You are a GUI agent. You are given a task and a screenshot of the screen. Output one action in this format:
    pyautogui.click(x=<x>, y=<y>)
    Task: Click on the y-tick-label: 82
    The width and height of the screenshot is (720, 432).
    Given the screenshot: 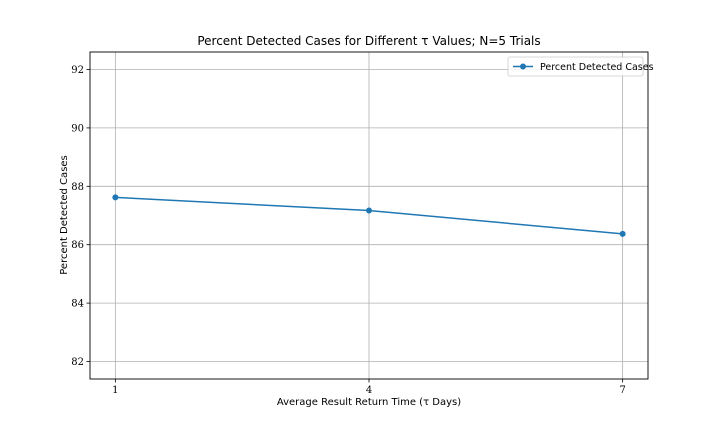 What is the action you would take?
    pyautogui.click(x=77, y=362)
    